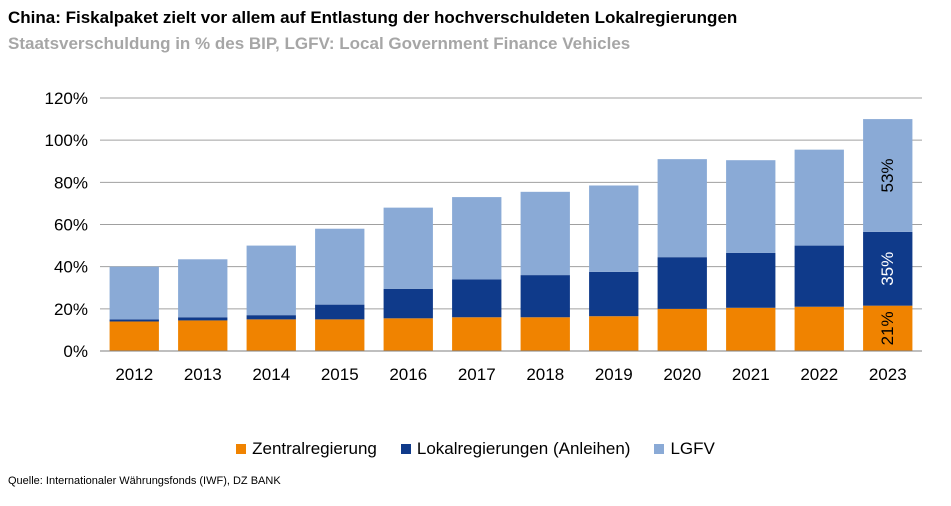 Image resolution: width=951 pixels, height=506 pixels. I want to click on data-label: 21%, so click(887, 328).